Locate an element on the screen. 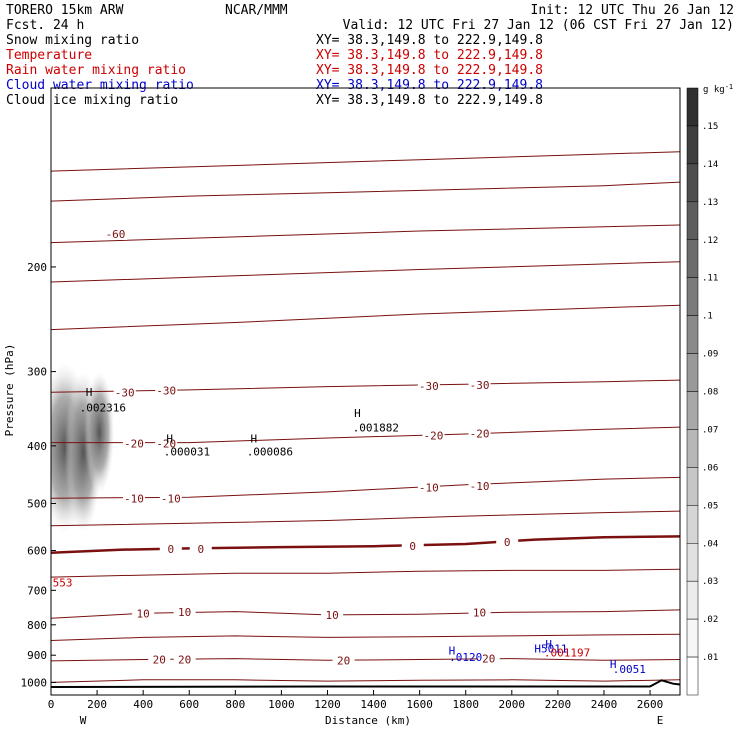 The height and width of the screenshot is (740, 740). y-tick-label: 800 is located at coordinates (37, 625).